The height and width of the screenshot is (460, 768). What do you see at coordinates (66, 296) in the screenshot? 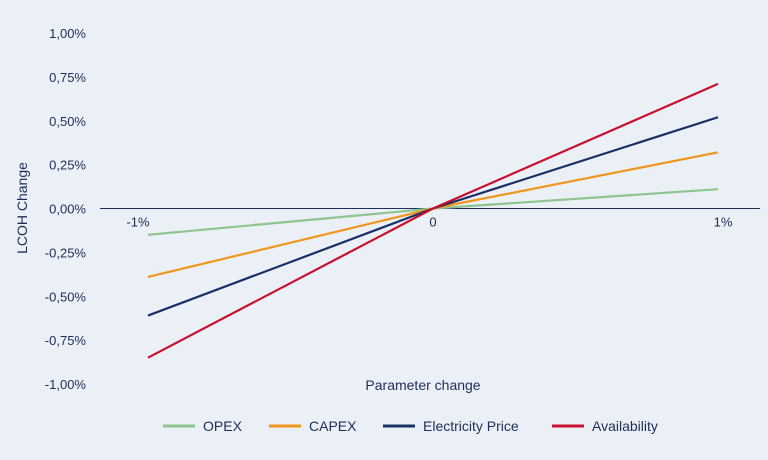
I see `y-tick-label: -0,50%` at bounding box center [66, 296].